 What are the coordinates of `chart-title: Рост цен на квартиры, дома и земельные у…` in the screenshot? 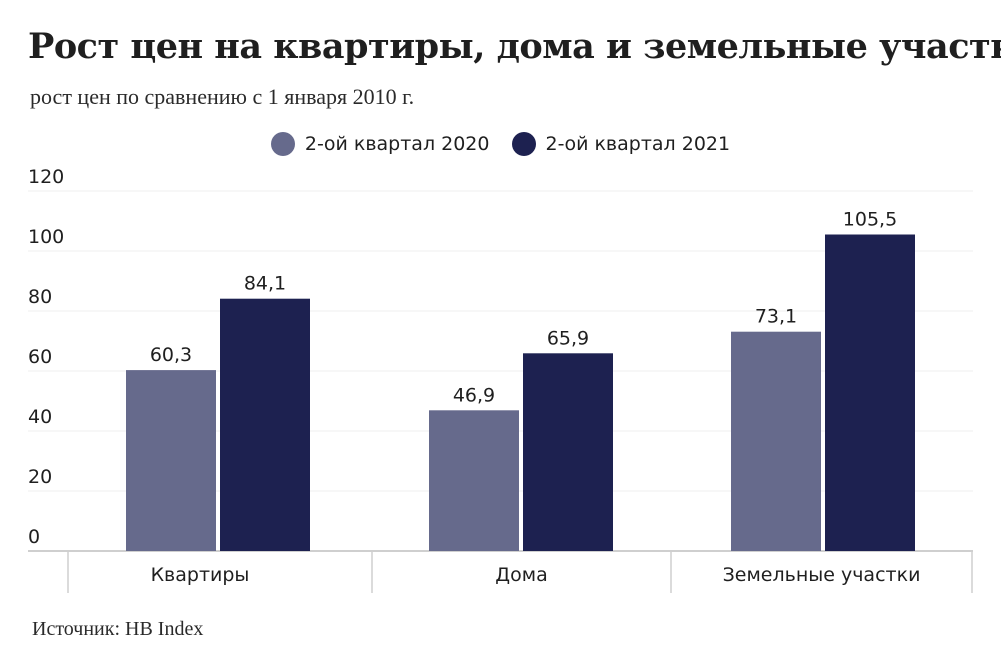 It's located at (514, 46).